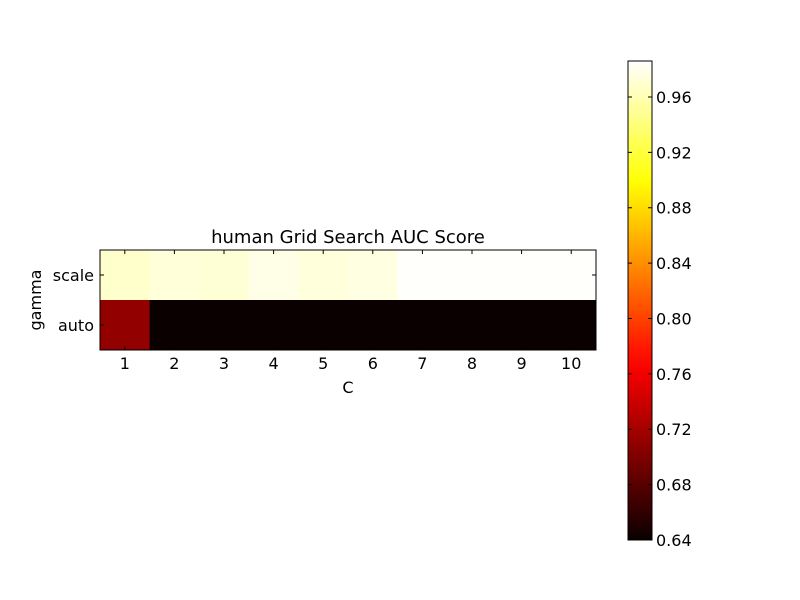 Image resolution: width=800 pixels, height=600 pixels. Describe the element at coordinates (674, 97) in the screenshot. I see `colorbar-tick-label: 0.96` at that location.